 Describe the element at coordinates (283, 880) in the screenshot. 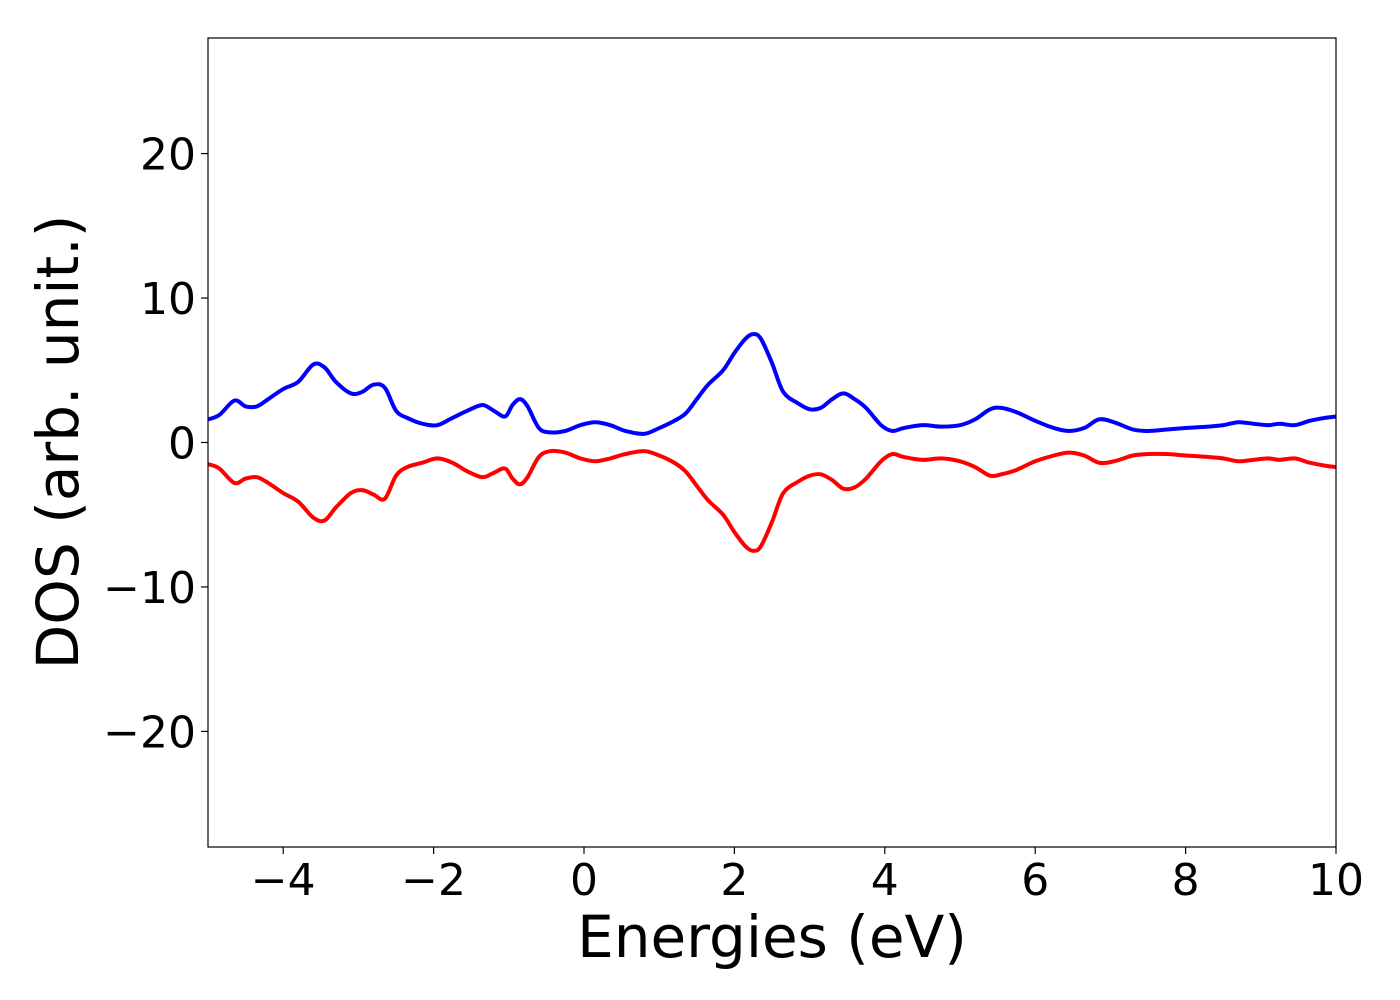

I see `x-tick-label: −4` at that location.